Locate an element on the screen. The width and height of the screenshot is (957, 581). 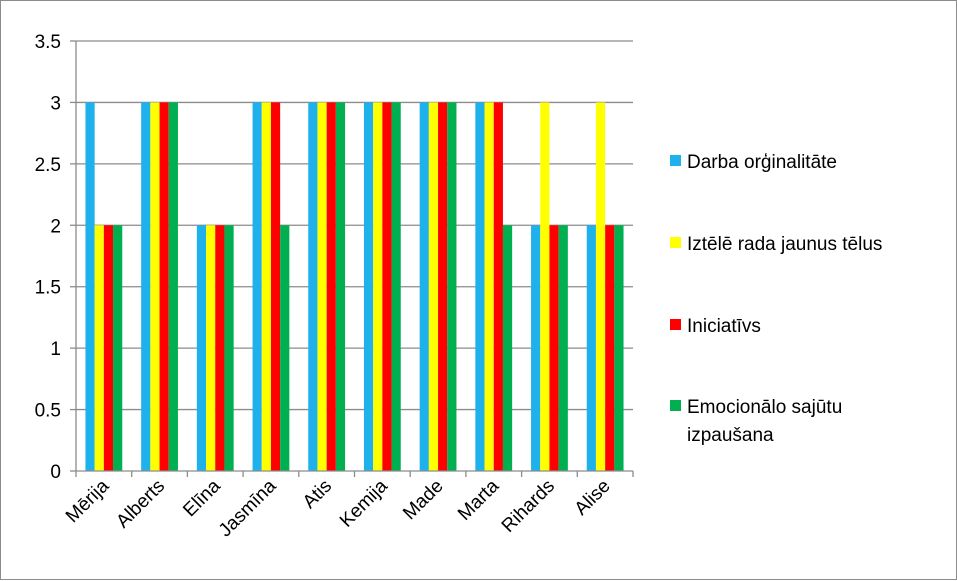
x-tick-label: Alberts is located at coordinates (140, 504).